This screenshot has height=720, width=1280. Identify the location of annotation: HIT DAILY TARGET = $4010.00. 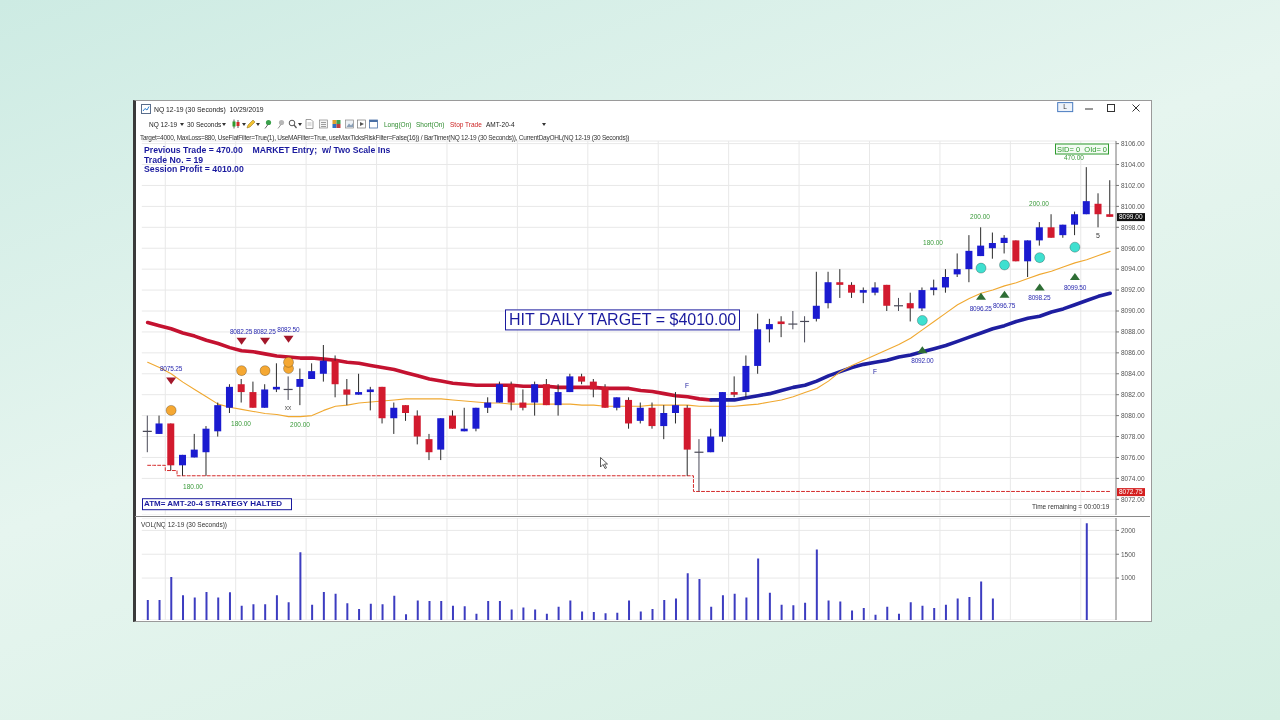
(623, 320).